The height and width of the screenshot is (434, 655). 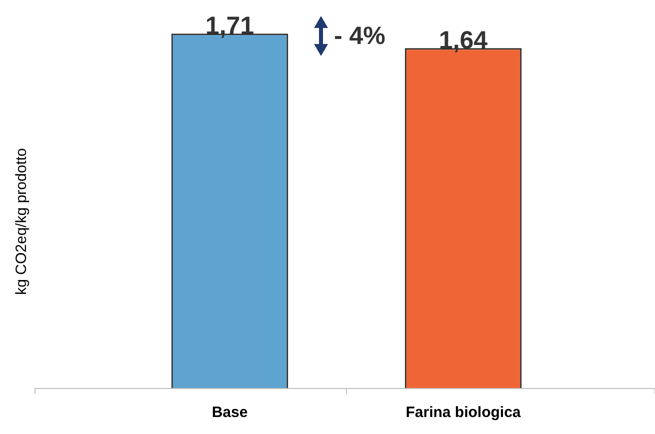 I want to click on data-label: 1,64, so click(x=463, y=40).